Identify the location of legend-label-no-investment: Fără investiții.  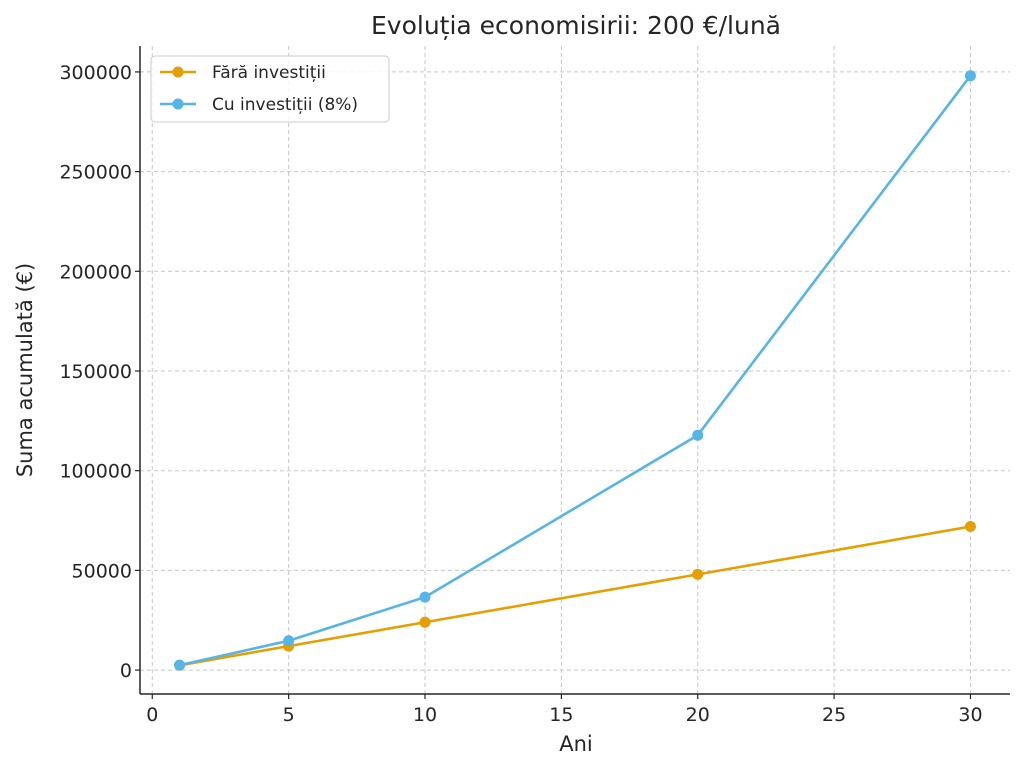
(269, 73).